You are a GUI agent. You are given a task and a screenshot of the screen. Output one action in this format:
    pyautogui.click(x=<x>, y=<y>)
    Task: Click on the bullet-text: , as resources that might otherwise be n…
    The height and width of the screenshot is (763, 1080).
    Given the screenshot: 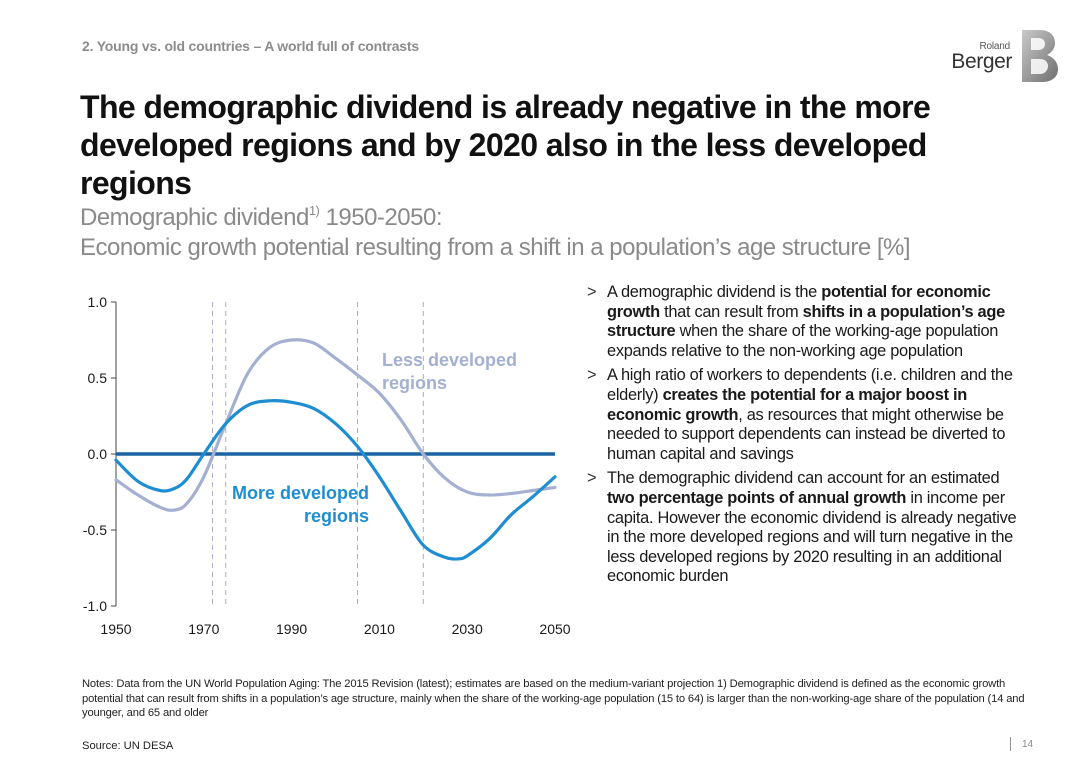 What is the action you would take?
    pyautogui.click(x=806, y=434)
    